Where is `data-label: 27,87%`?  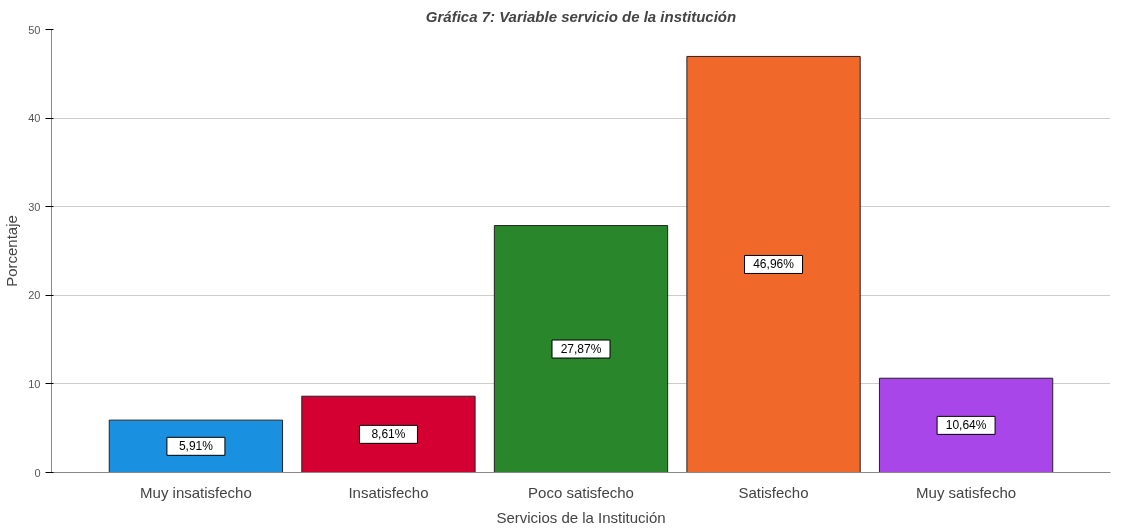
data-label: 27,87% is located at coordinates (581, 349).